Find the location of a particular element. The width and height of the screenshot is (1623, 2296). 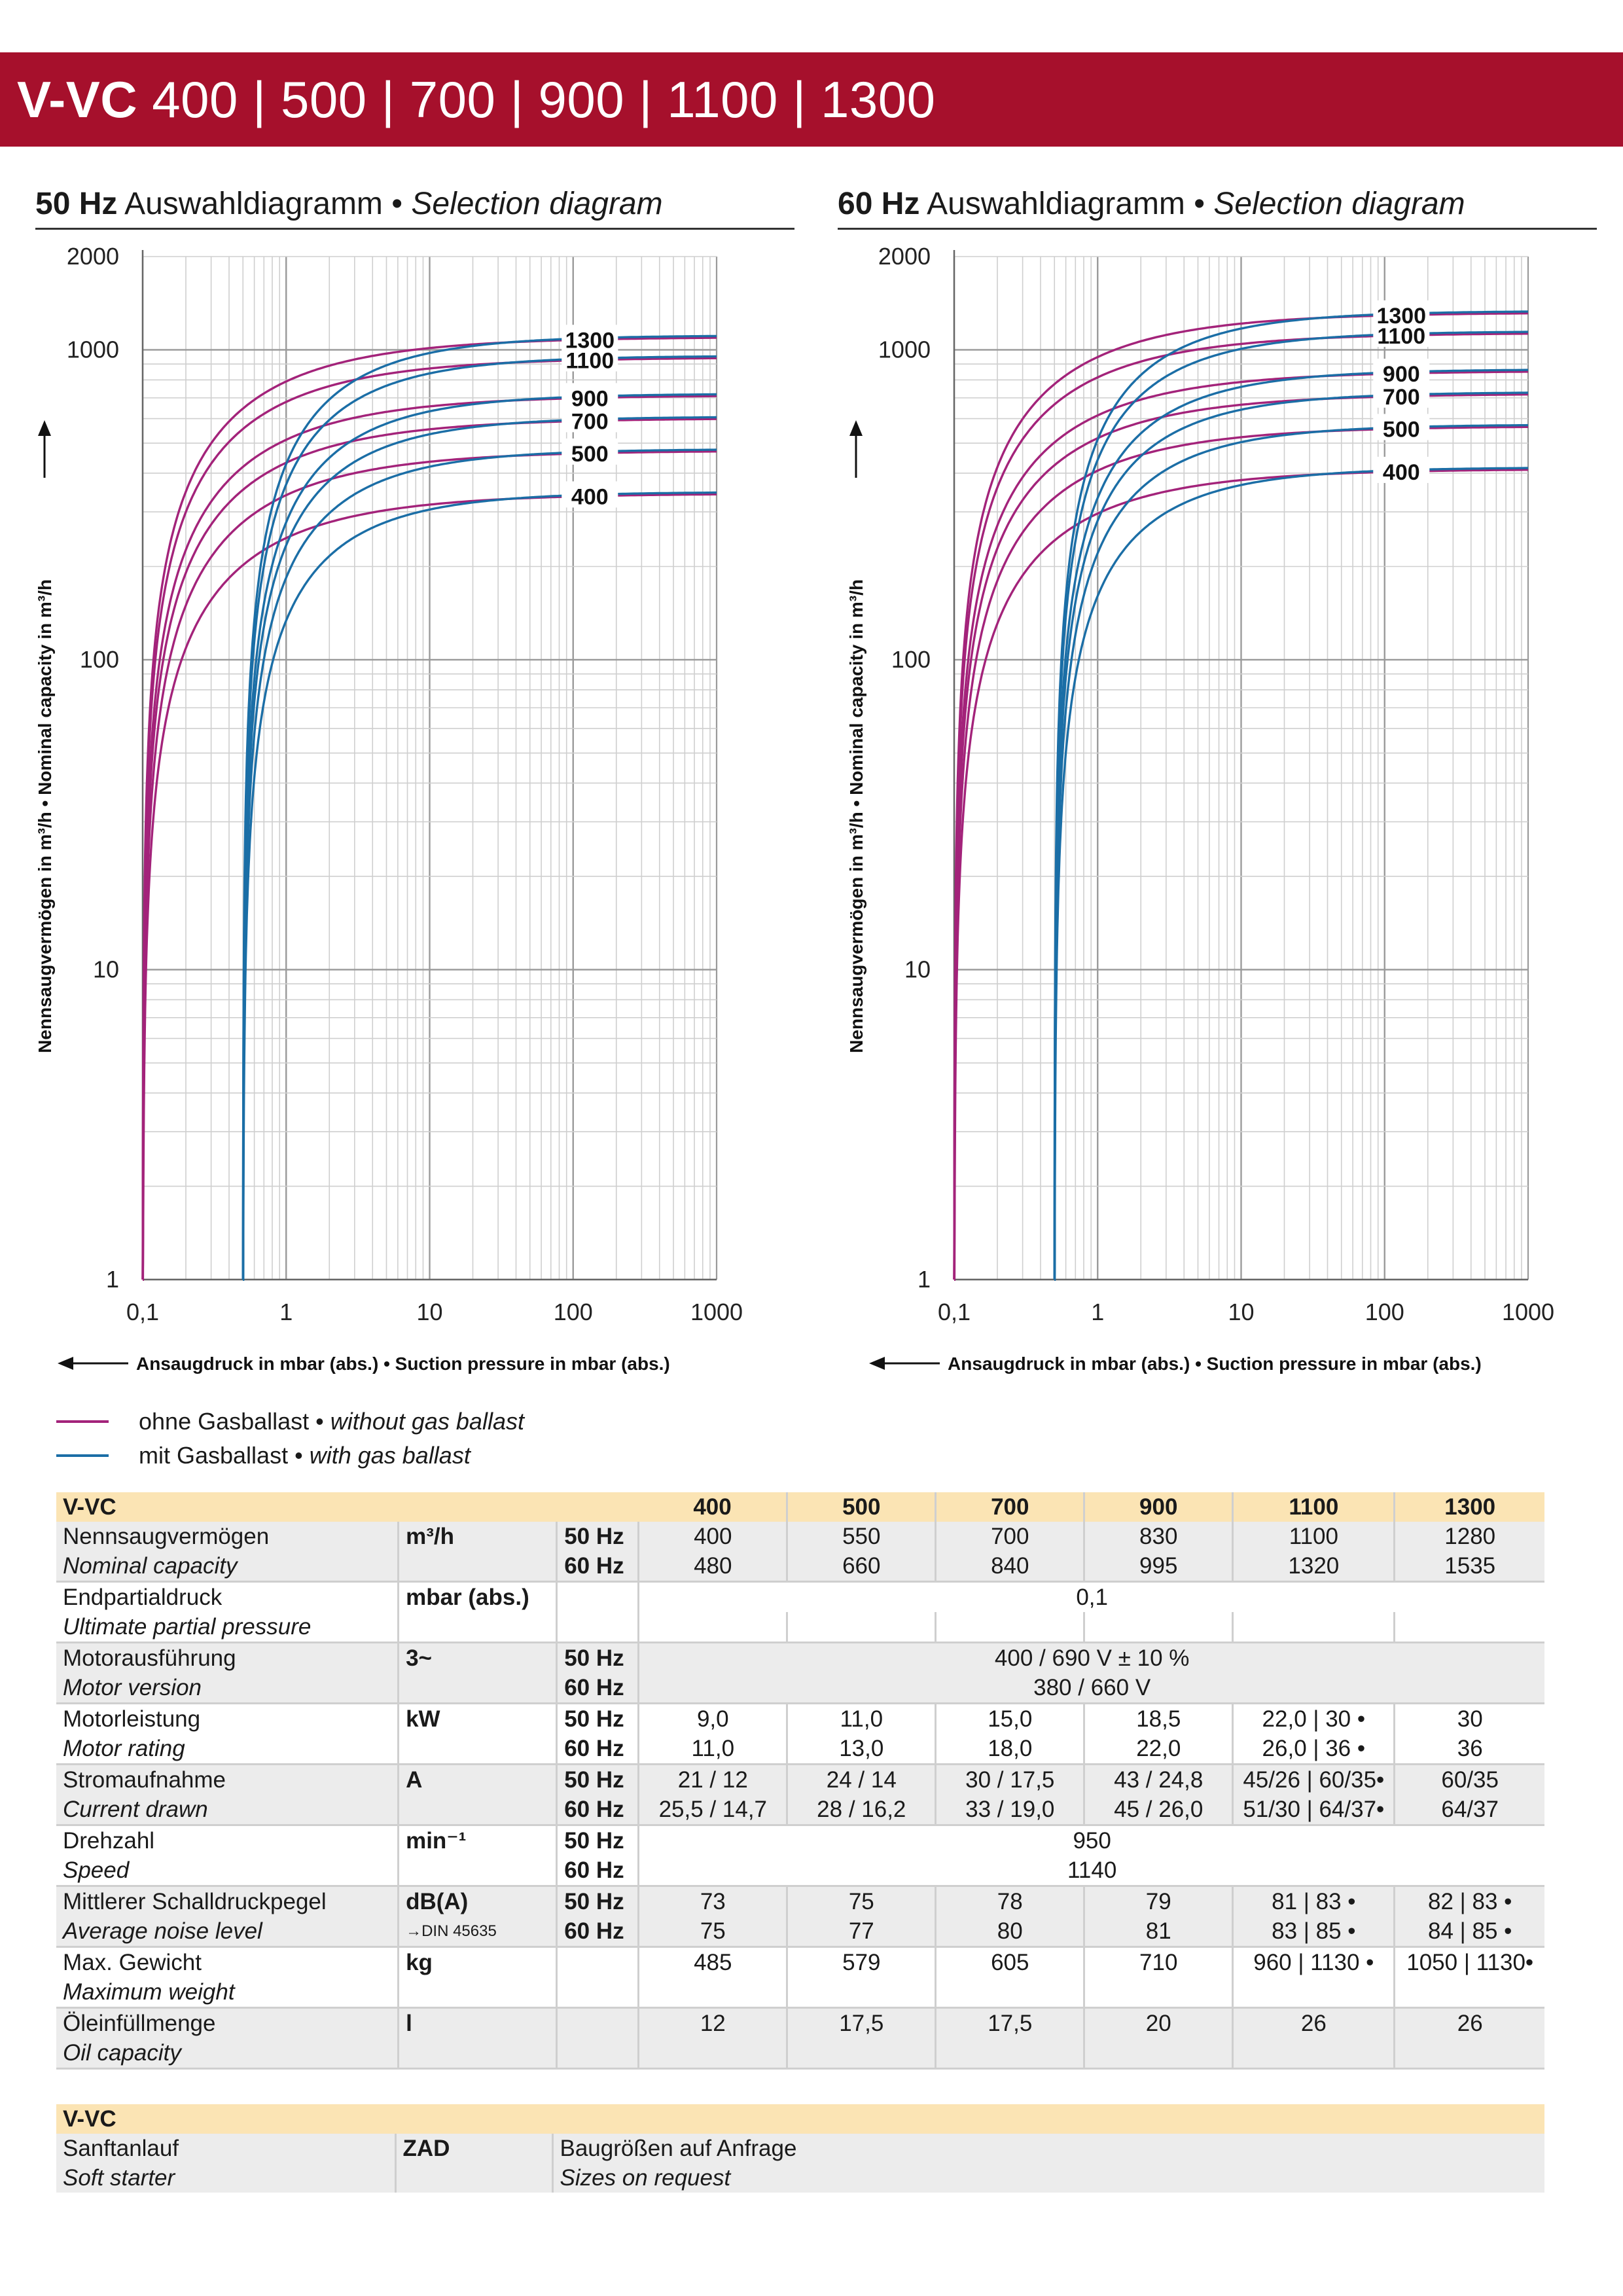

spec-value: 30 is located at coordinates (1469, 1718).